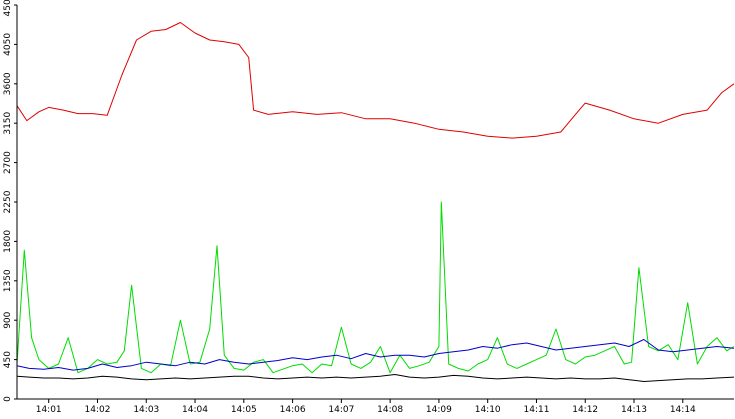  What do you see at coordinates (195, 410) in the screenshot?
I see `x-tick-label: 14:04` at bounding box center [195, 410].